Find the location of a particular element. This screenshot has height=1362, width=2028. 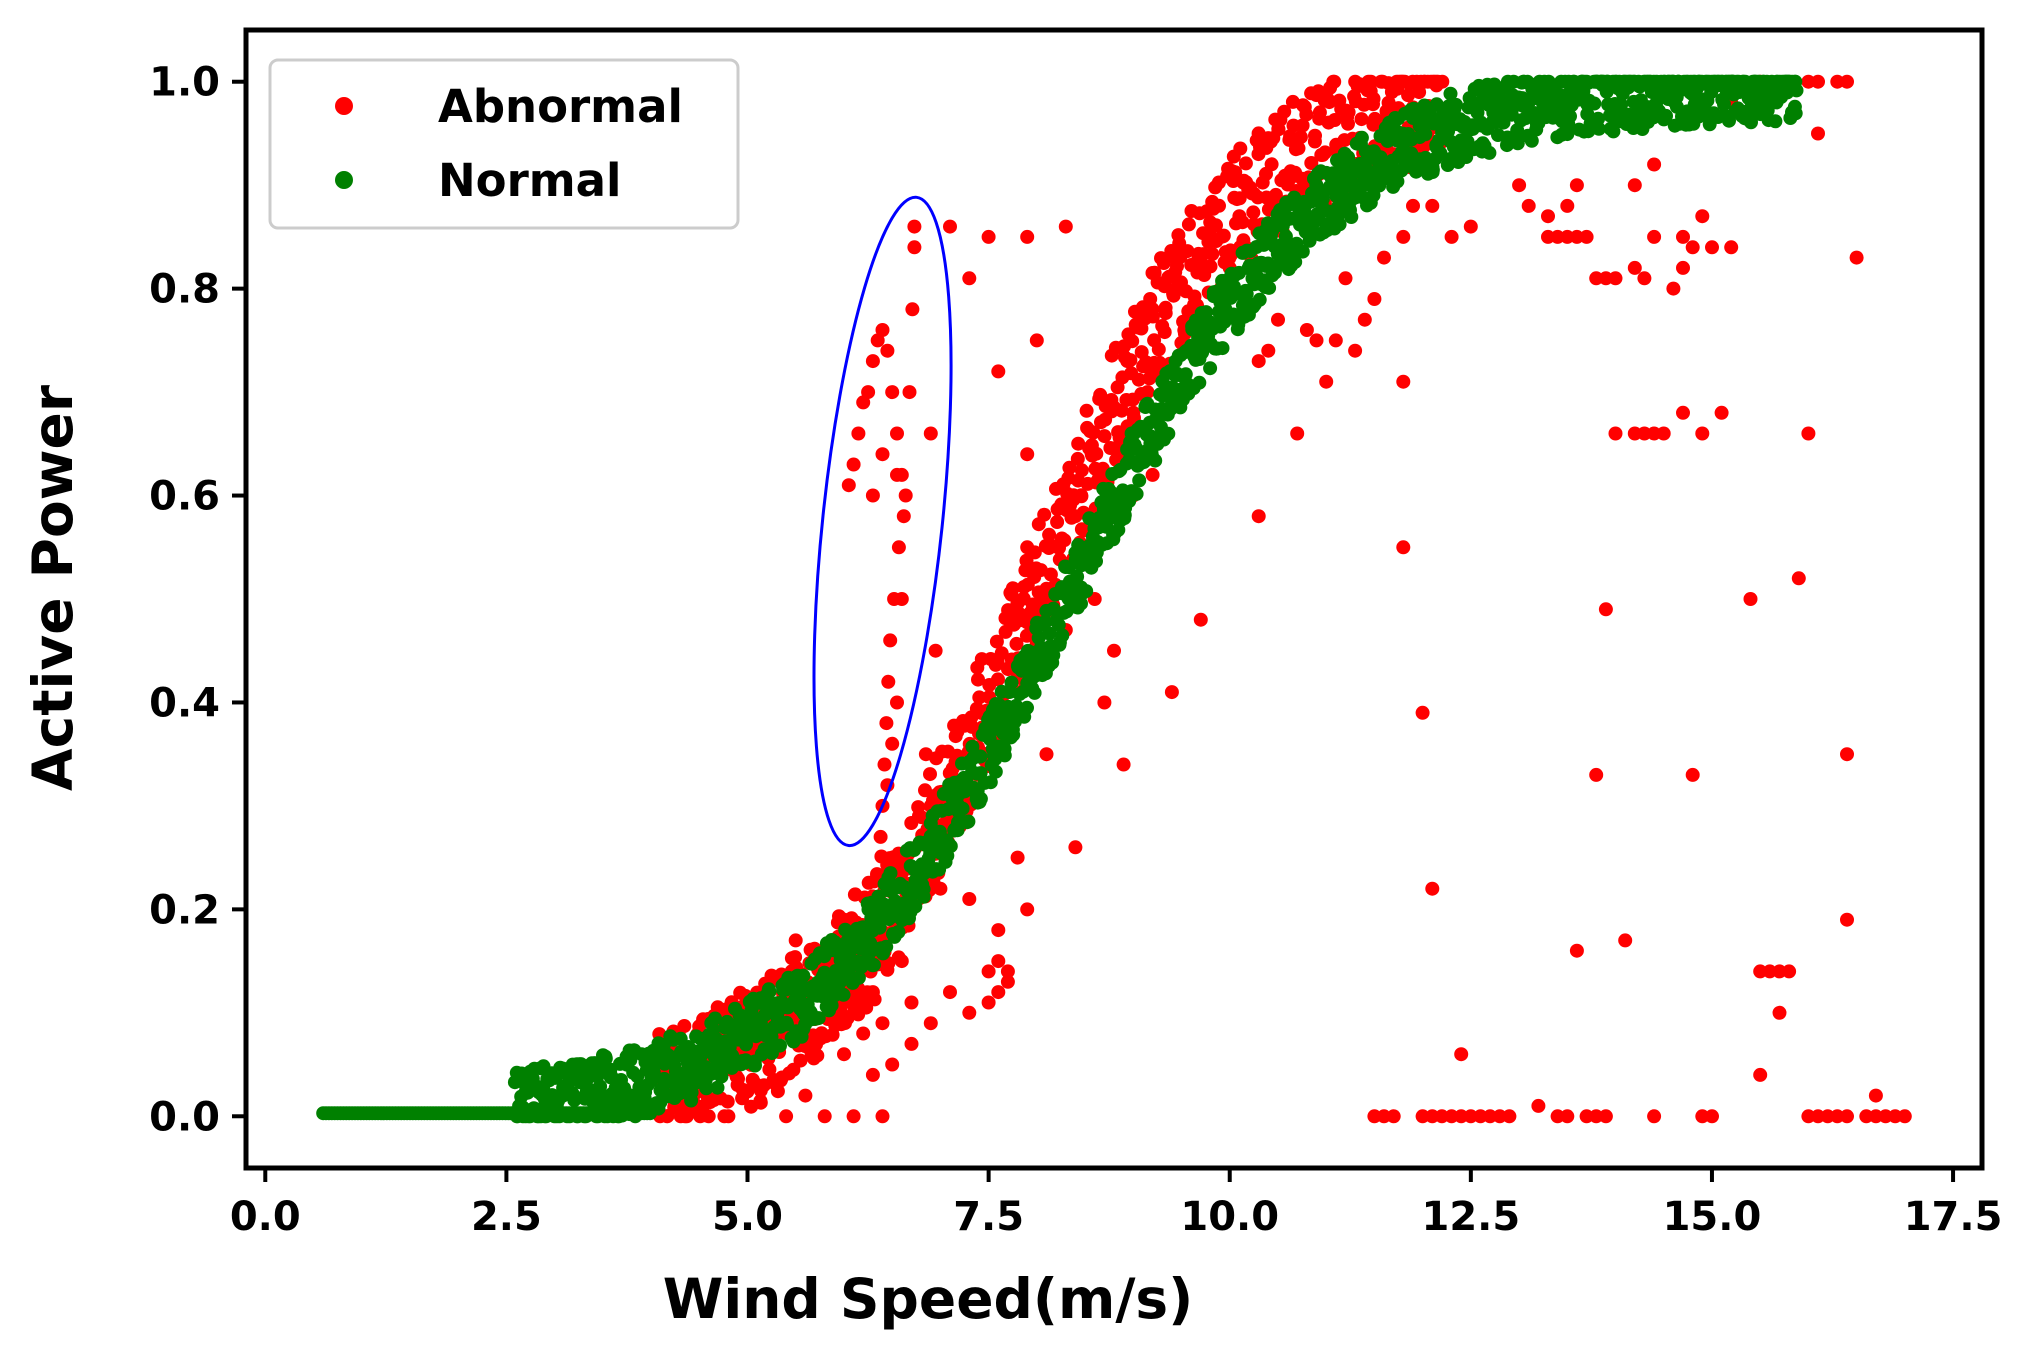

legend-marker-abnormal is located at coordinates (344, 106).